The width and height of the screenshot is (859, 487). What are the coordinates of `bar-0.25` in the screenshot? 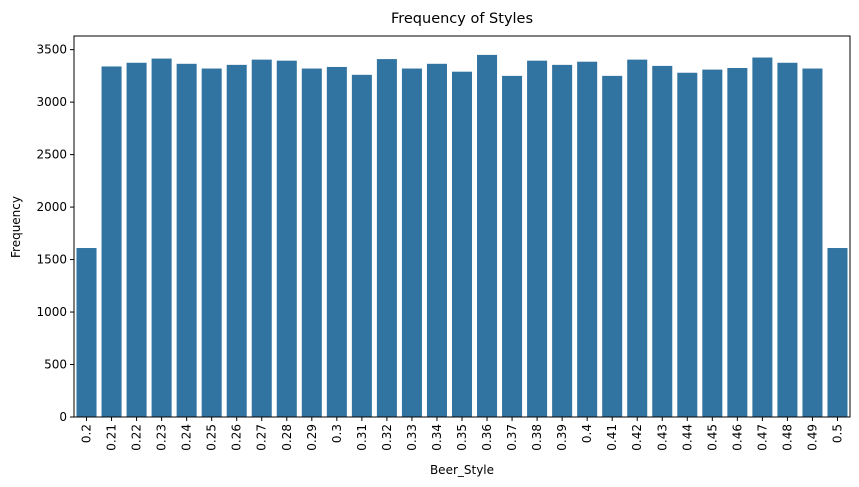 It's located at (211, 242).